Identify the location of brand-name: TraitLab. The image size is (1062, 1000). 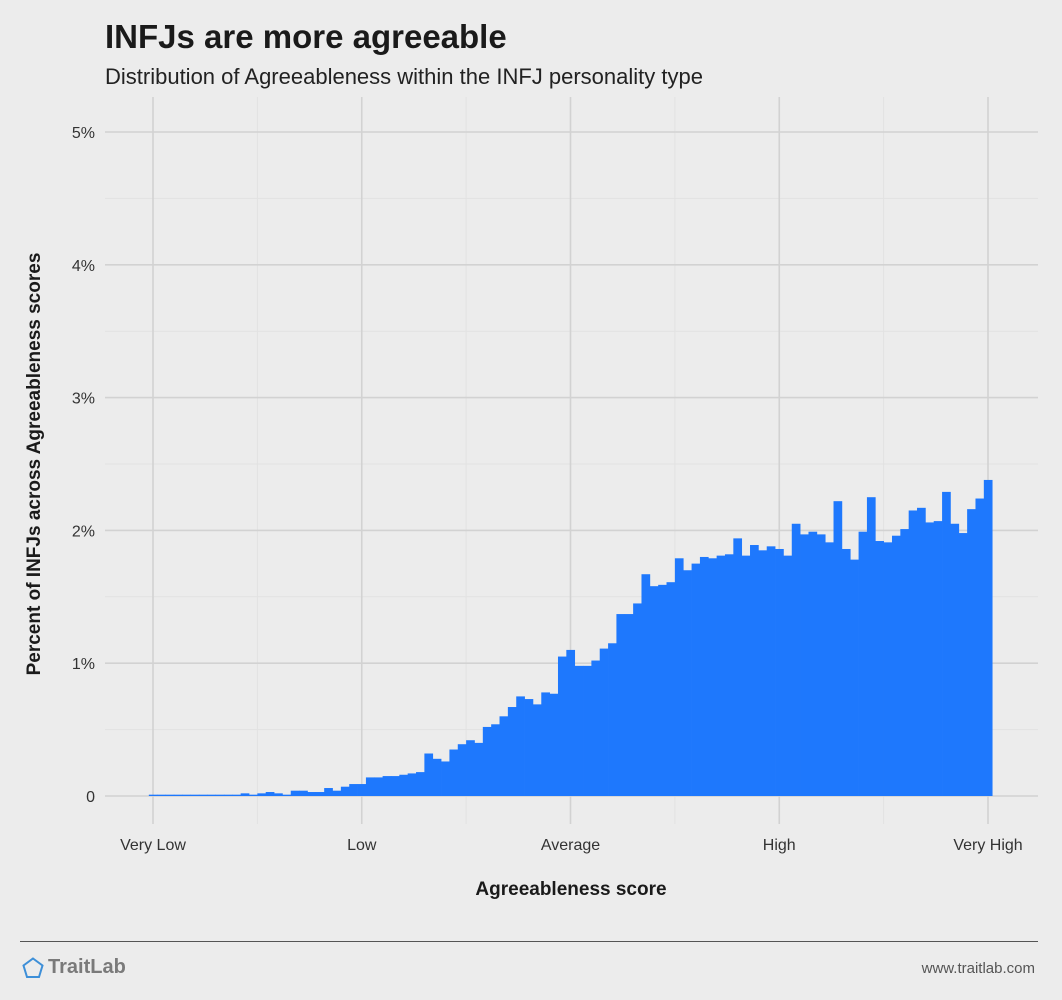
(87, 967).